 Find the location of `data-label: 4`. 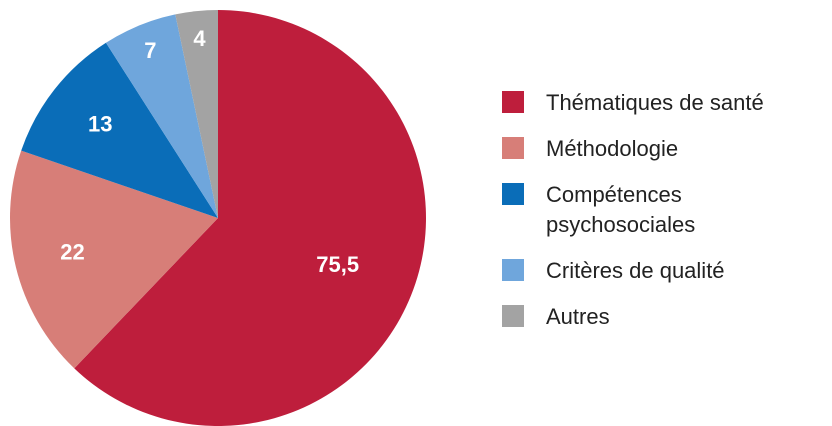

data-label: 4 is located at coordinates (199, 38).